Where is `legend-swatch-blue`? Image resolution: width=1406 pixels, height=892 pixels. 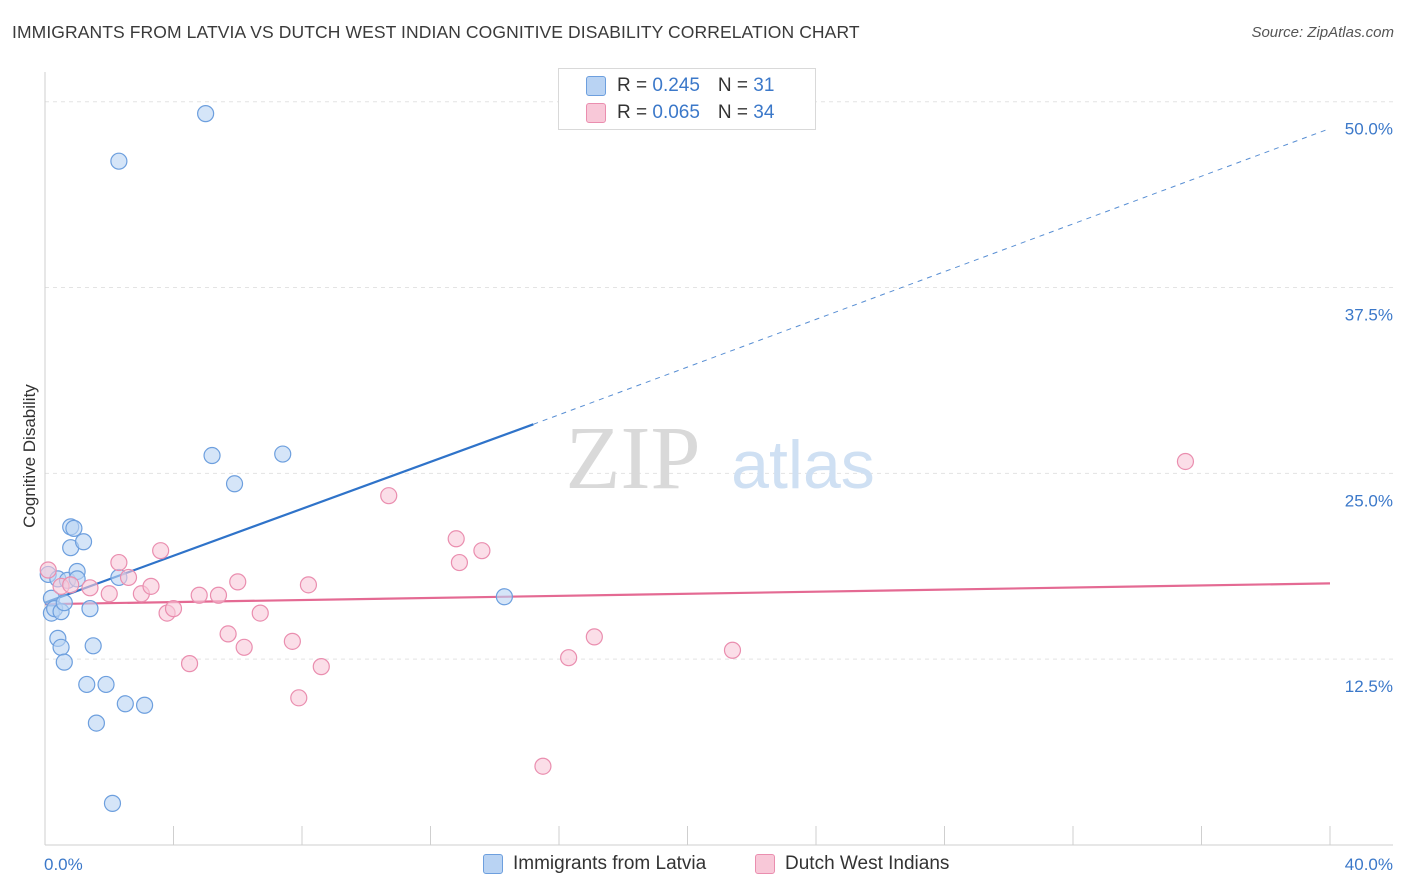 legend-swatch-blue is located at coordinates (596, 86).